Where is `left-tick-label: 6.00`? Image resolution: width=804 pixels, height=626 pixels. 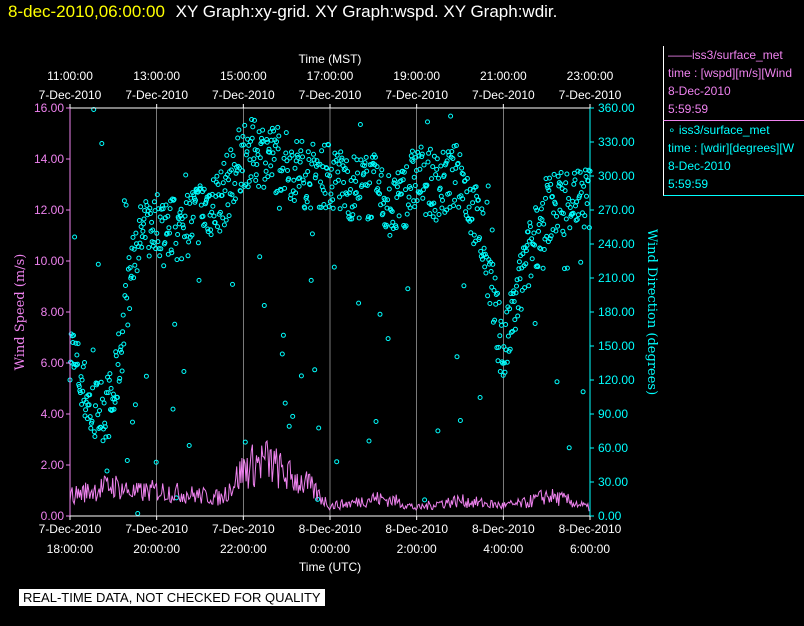 left-tick-label: 6.00 is located at coordinates (53, 363).